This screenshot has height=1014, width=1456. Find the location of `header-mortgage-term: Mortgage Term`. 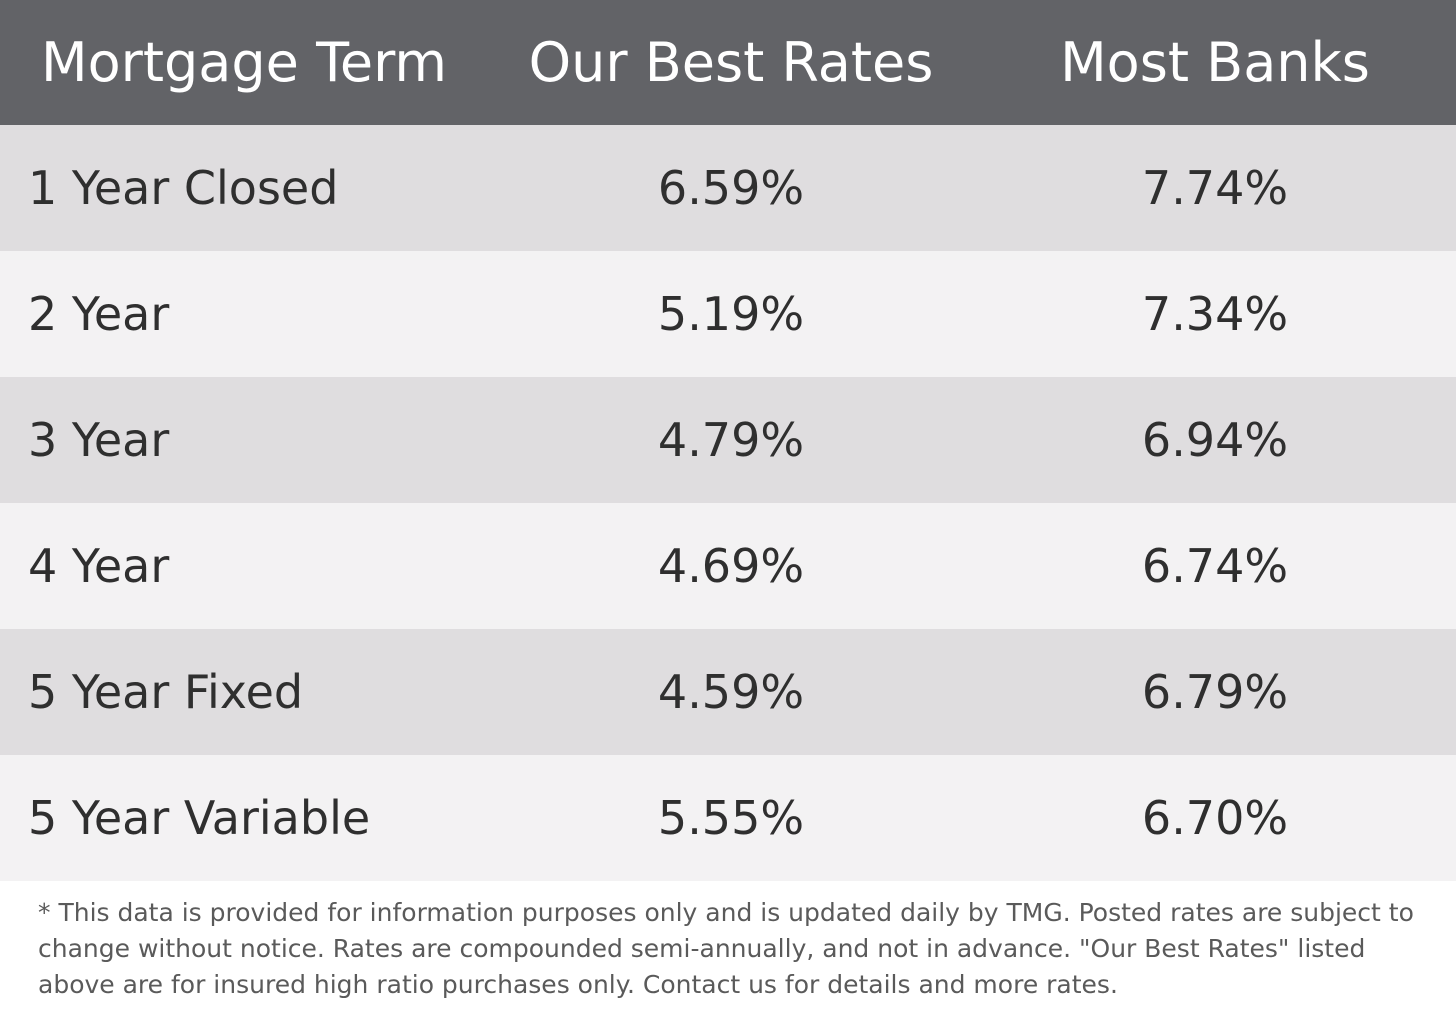

header-mortgage-term: Mortgage Term is located at coordinates (244, 62).